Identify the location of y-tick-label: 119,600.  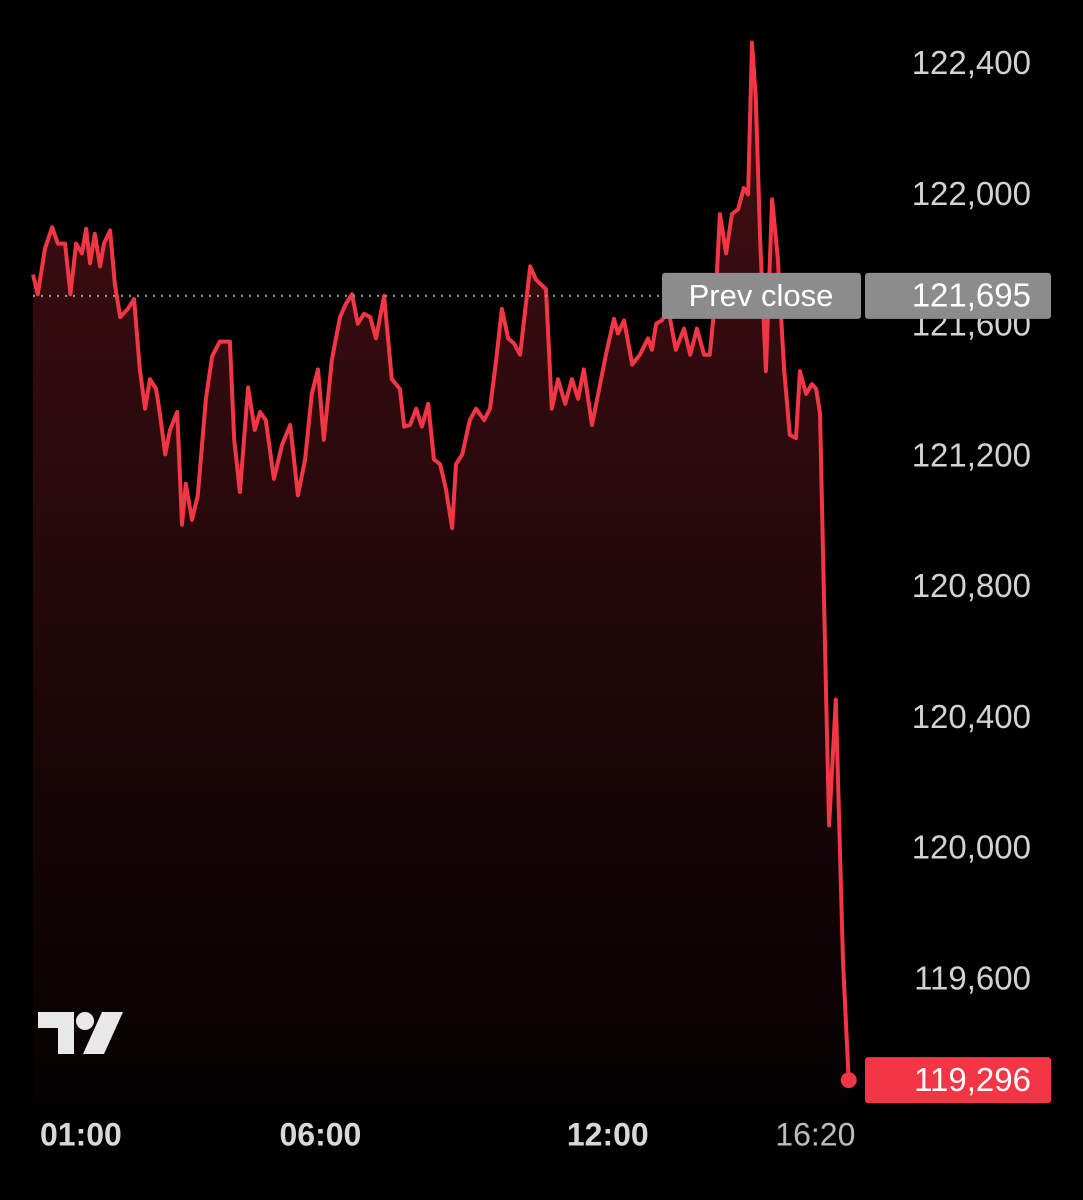
(972, 977).